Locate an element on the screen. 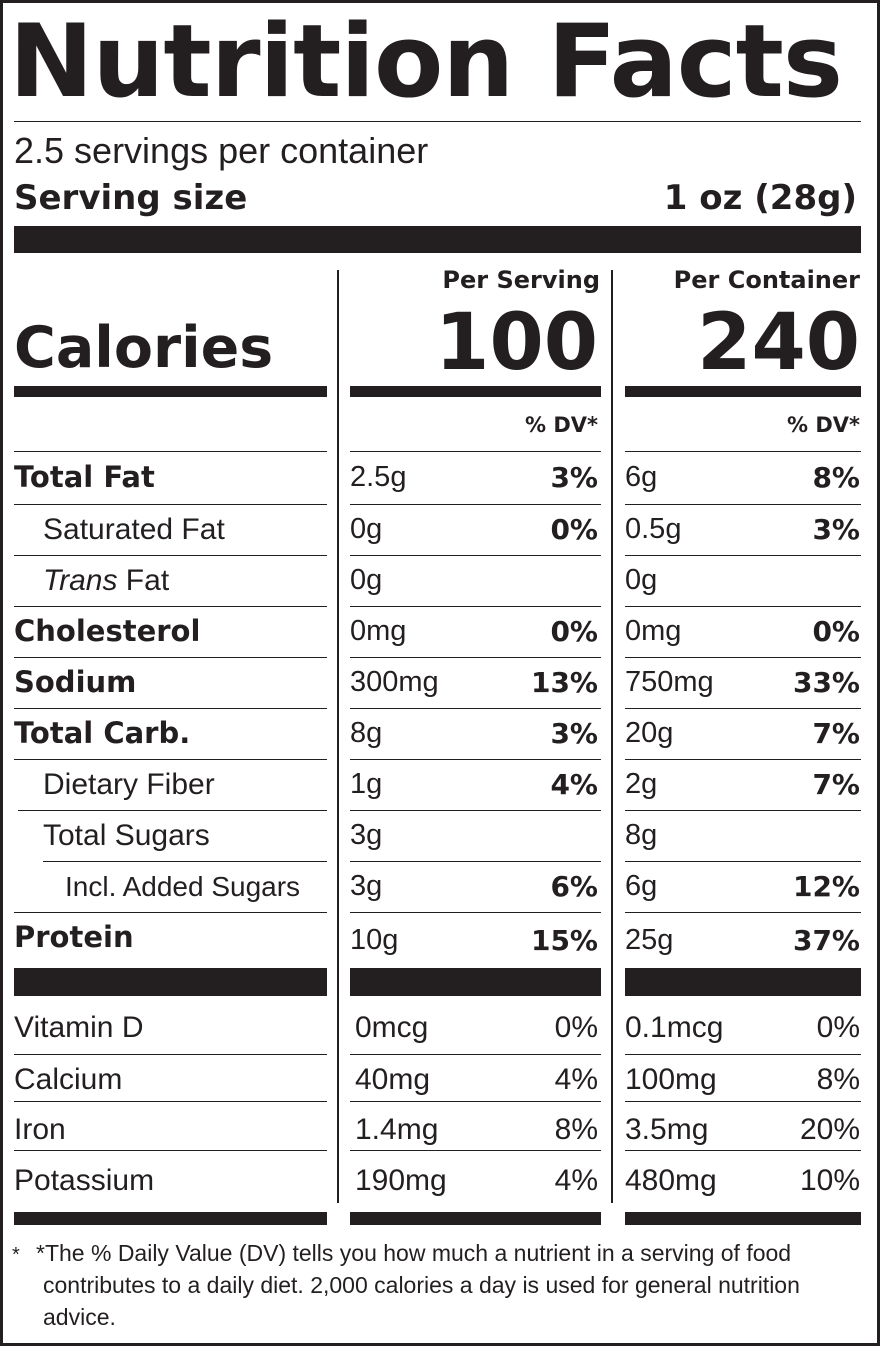 The height and width of the screenshot is (1346, 880). container-dv: 33% is located at coordinates (826, 682).